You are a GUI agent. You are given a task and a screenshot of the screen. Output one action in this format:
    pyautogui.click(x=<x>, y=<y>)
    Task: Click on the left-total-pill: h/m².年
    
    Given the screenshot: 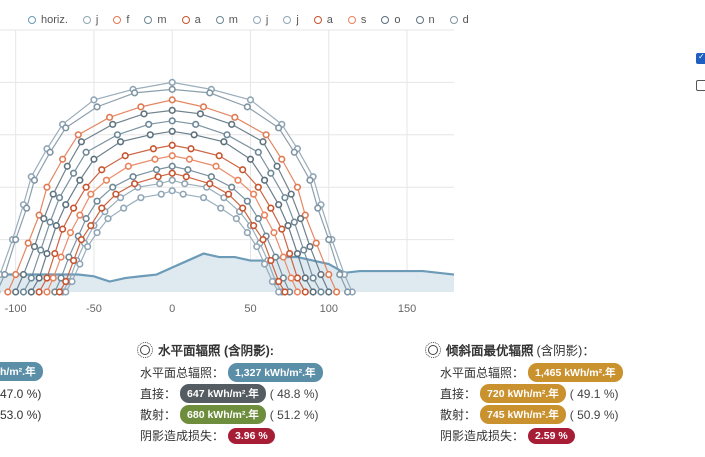 What is the action you would take?
    pyautogui.click(x=21, y=371)
    